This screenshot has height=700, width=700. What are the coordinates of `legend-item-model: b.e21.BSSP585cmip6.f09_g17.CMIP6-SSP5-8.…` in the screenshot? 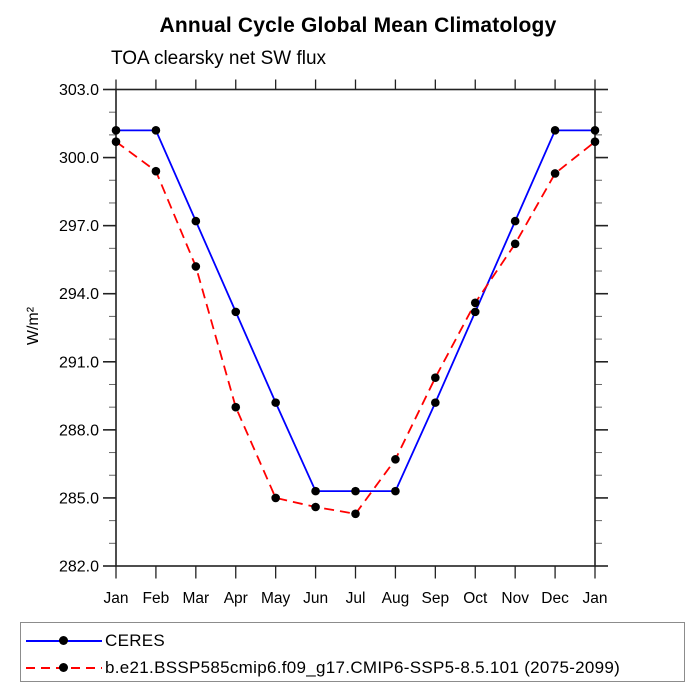 It's located at (352, 667).